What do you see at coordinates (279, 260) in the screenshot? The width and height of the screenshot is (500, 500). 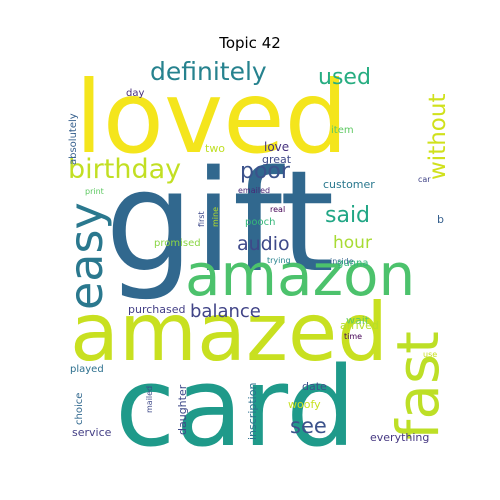 I see `cloud-word-trying: trying` at bounding box center [279, 260].